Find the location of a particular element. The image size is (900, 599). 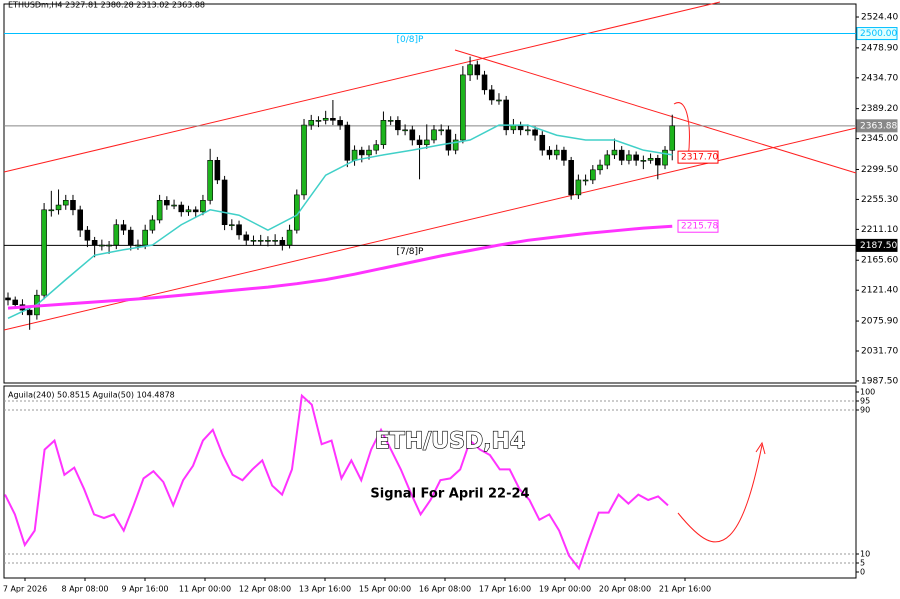

y-tick-label: 0 is located at coordinates (862, 572).